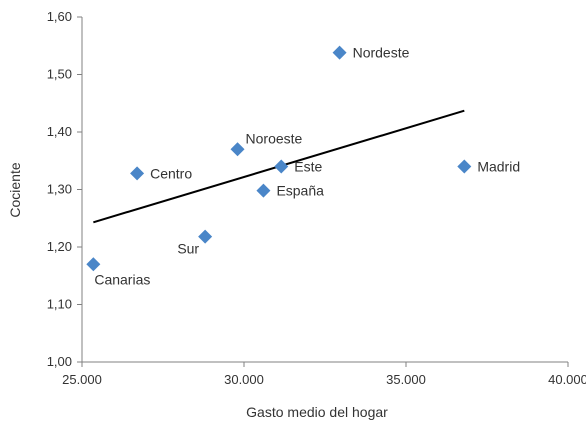 Image resolution: width=586 pixels, height=422 pixels. What do you see at coordinates (122, 279) in the screenshot?
I see `data-point-label: Canarias` at bounding box center [122, 279].